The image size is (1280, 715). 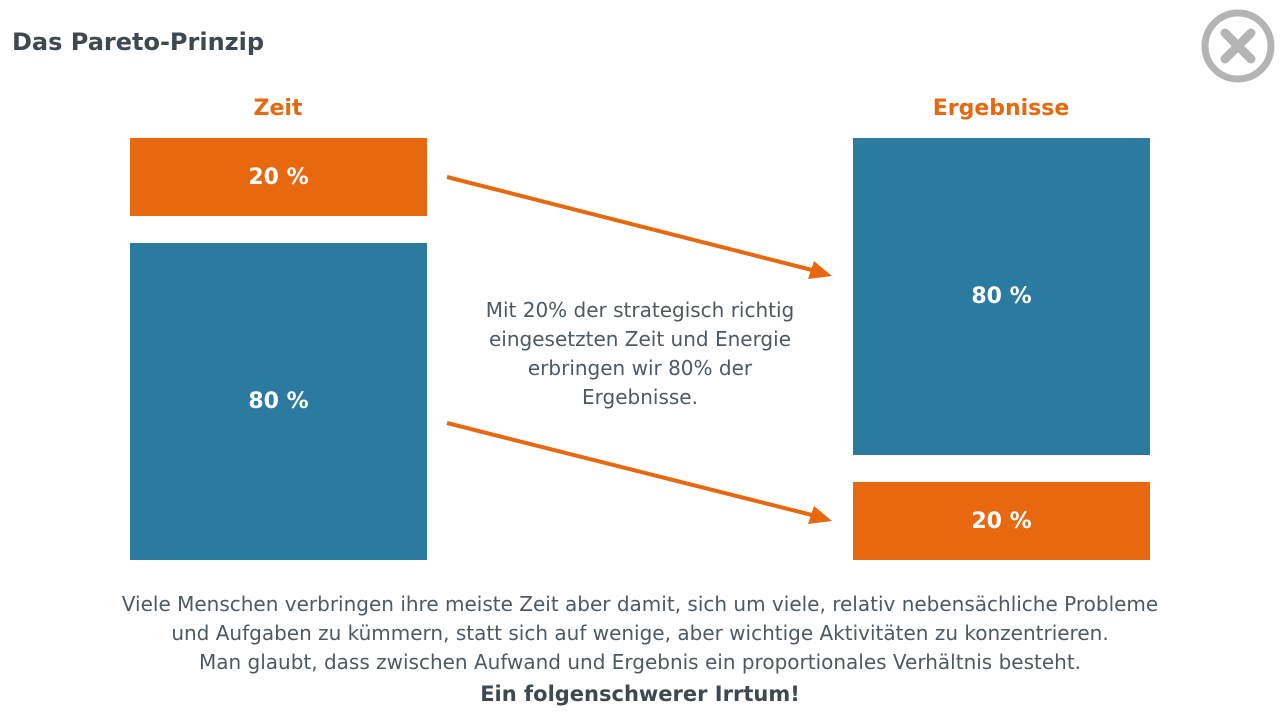 I want to click on ergebnisse-80-box: 80 %, so click(x=1001, y=296).